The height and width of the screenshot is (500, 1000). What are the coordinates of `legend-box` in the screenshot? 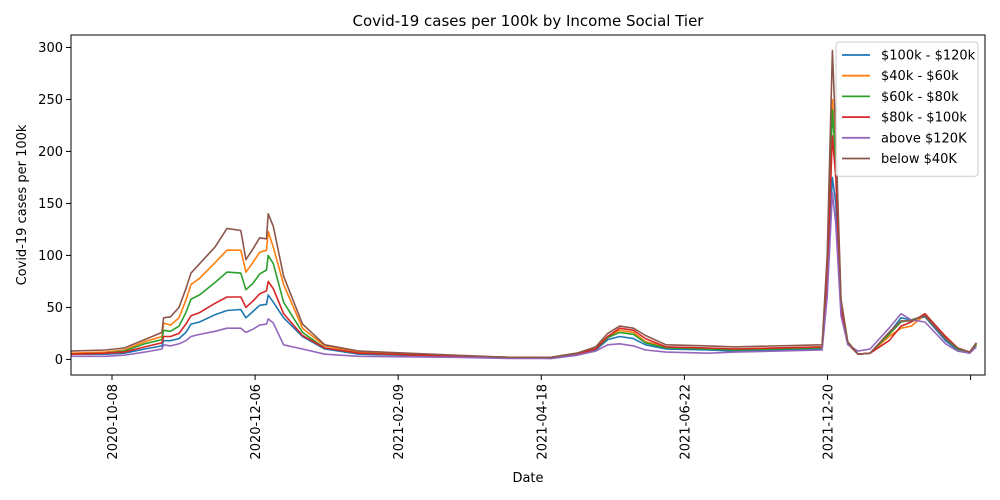 It's located at (907, 109).